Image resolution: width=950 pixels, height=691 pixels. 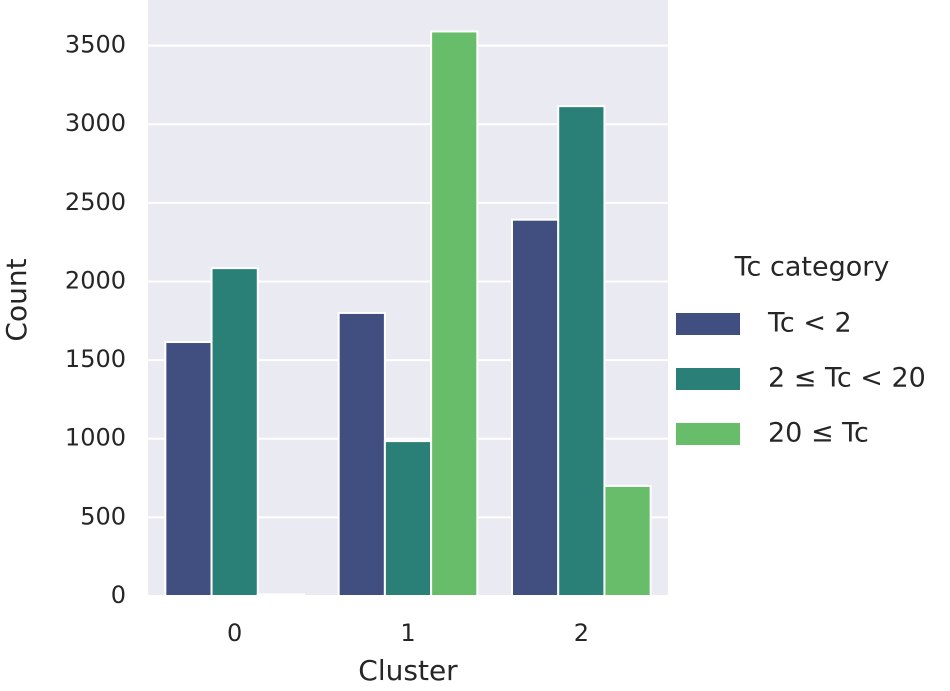 I want to click on y-tick-label: 1000, so click(x=95, y=438).